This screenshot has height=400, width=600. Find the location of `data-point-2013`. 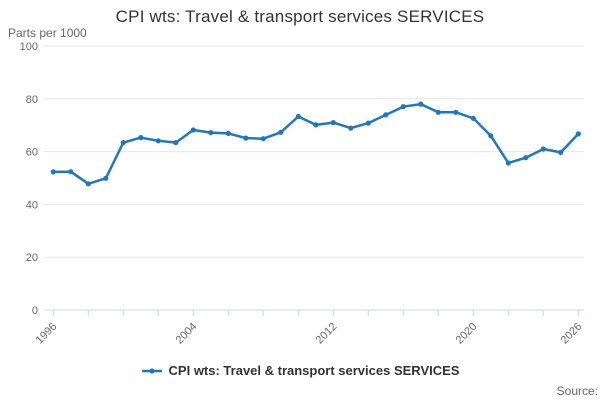

data-point-2013 is located at coordinates (351, 128).